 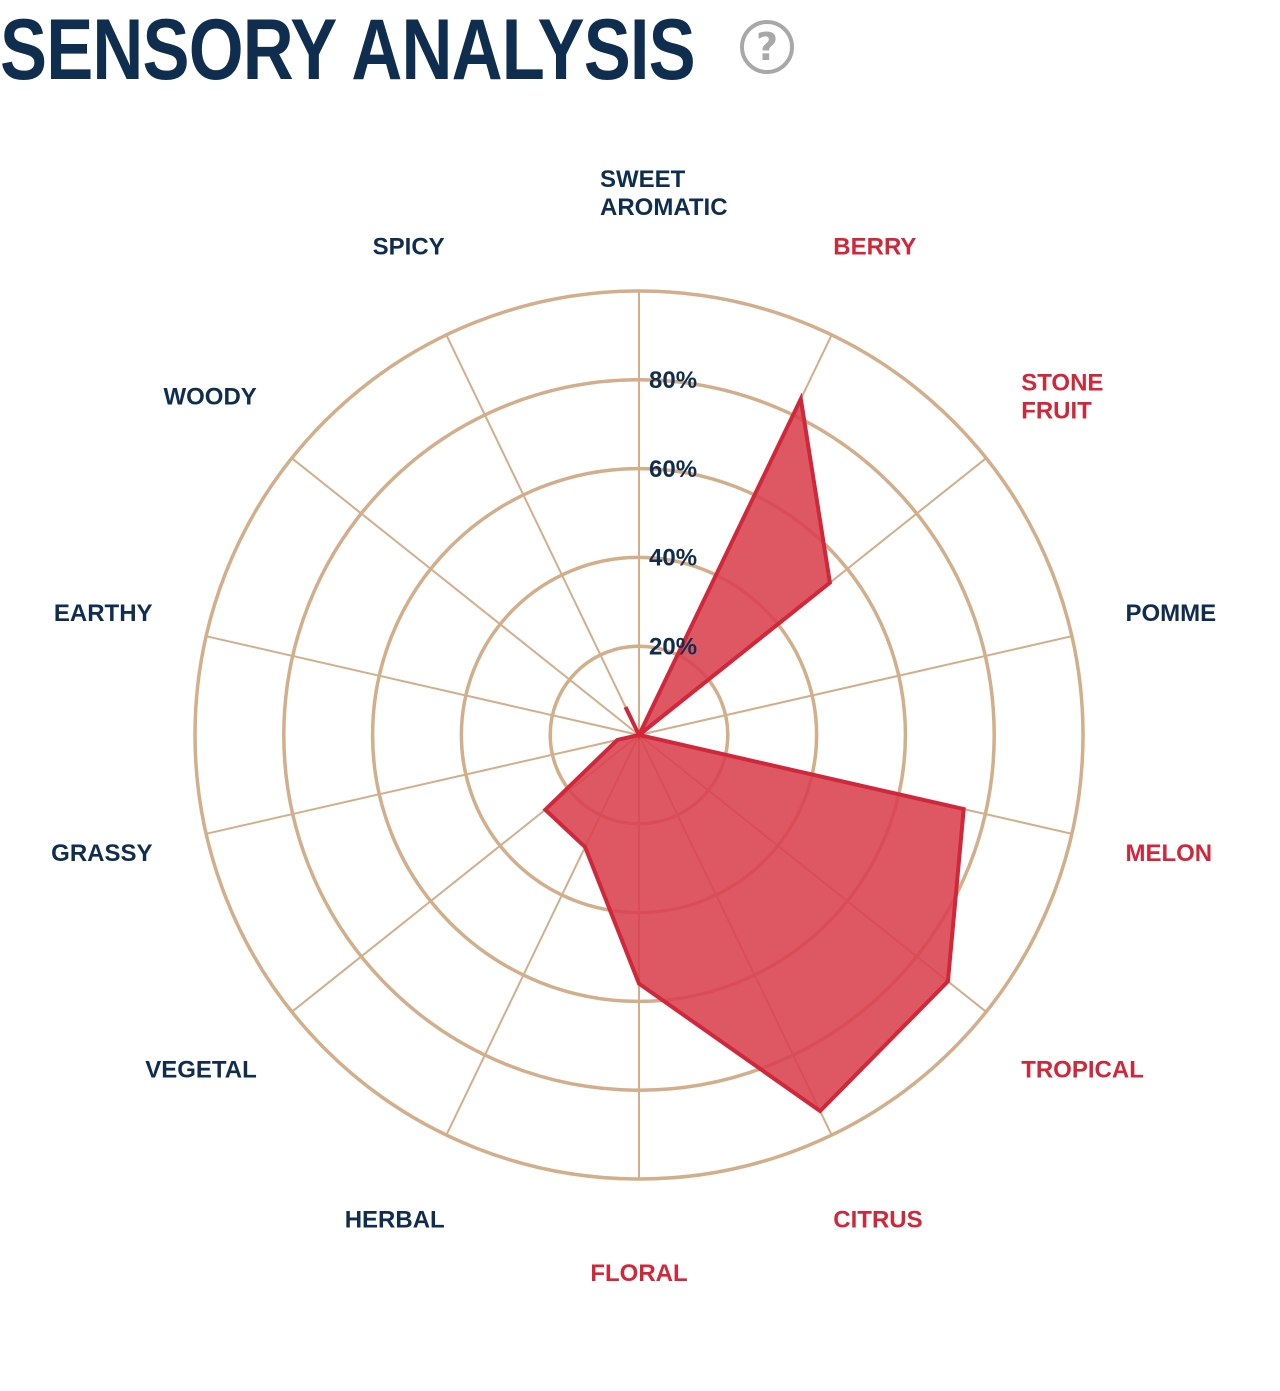 I want to click on radar-category-label-line: SPICY, so click(x=409, y=247).